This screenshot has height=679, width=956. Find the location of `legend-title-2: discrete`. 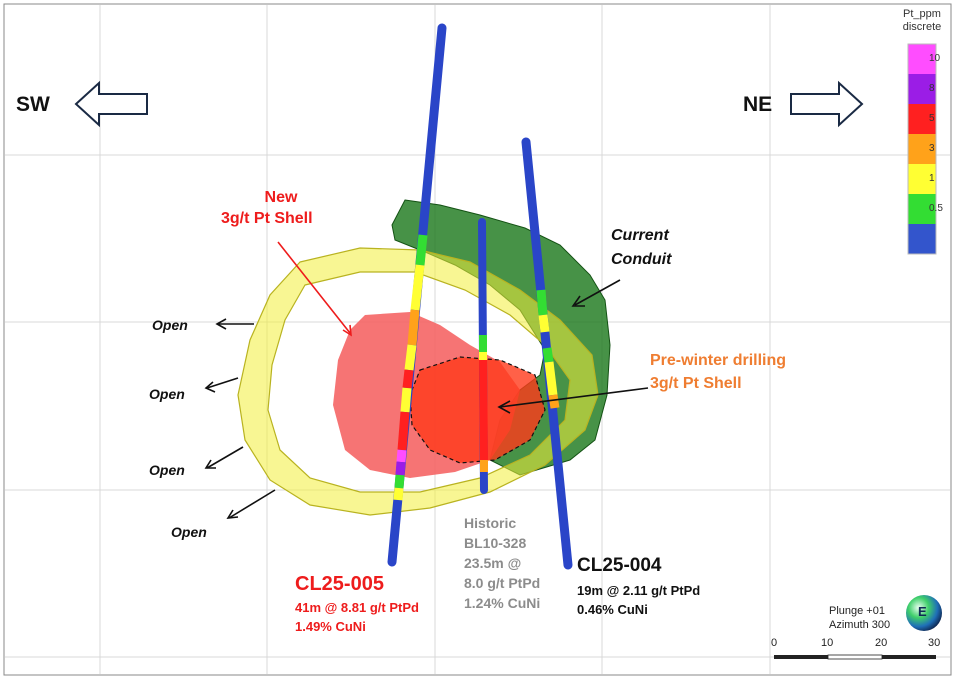

legend-title-2: discrete is located at coordinates (922, 27).